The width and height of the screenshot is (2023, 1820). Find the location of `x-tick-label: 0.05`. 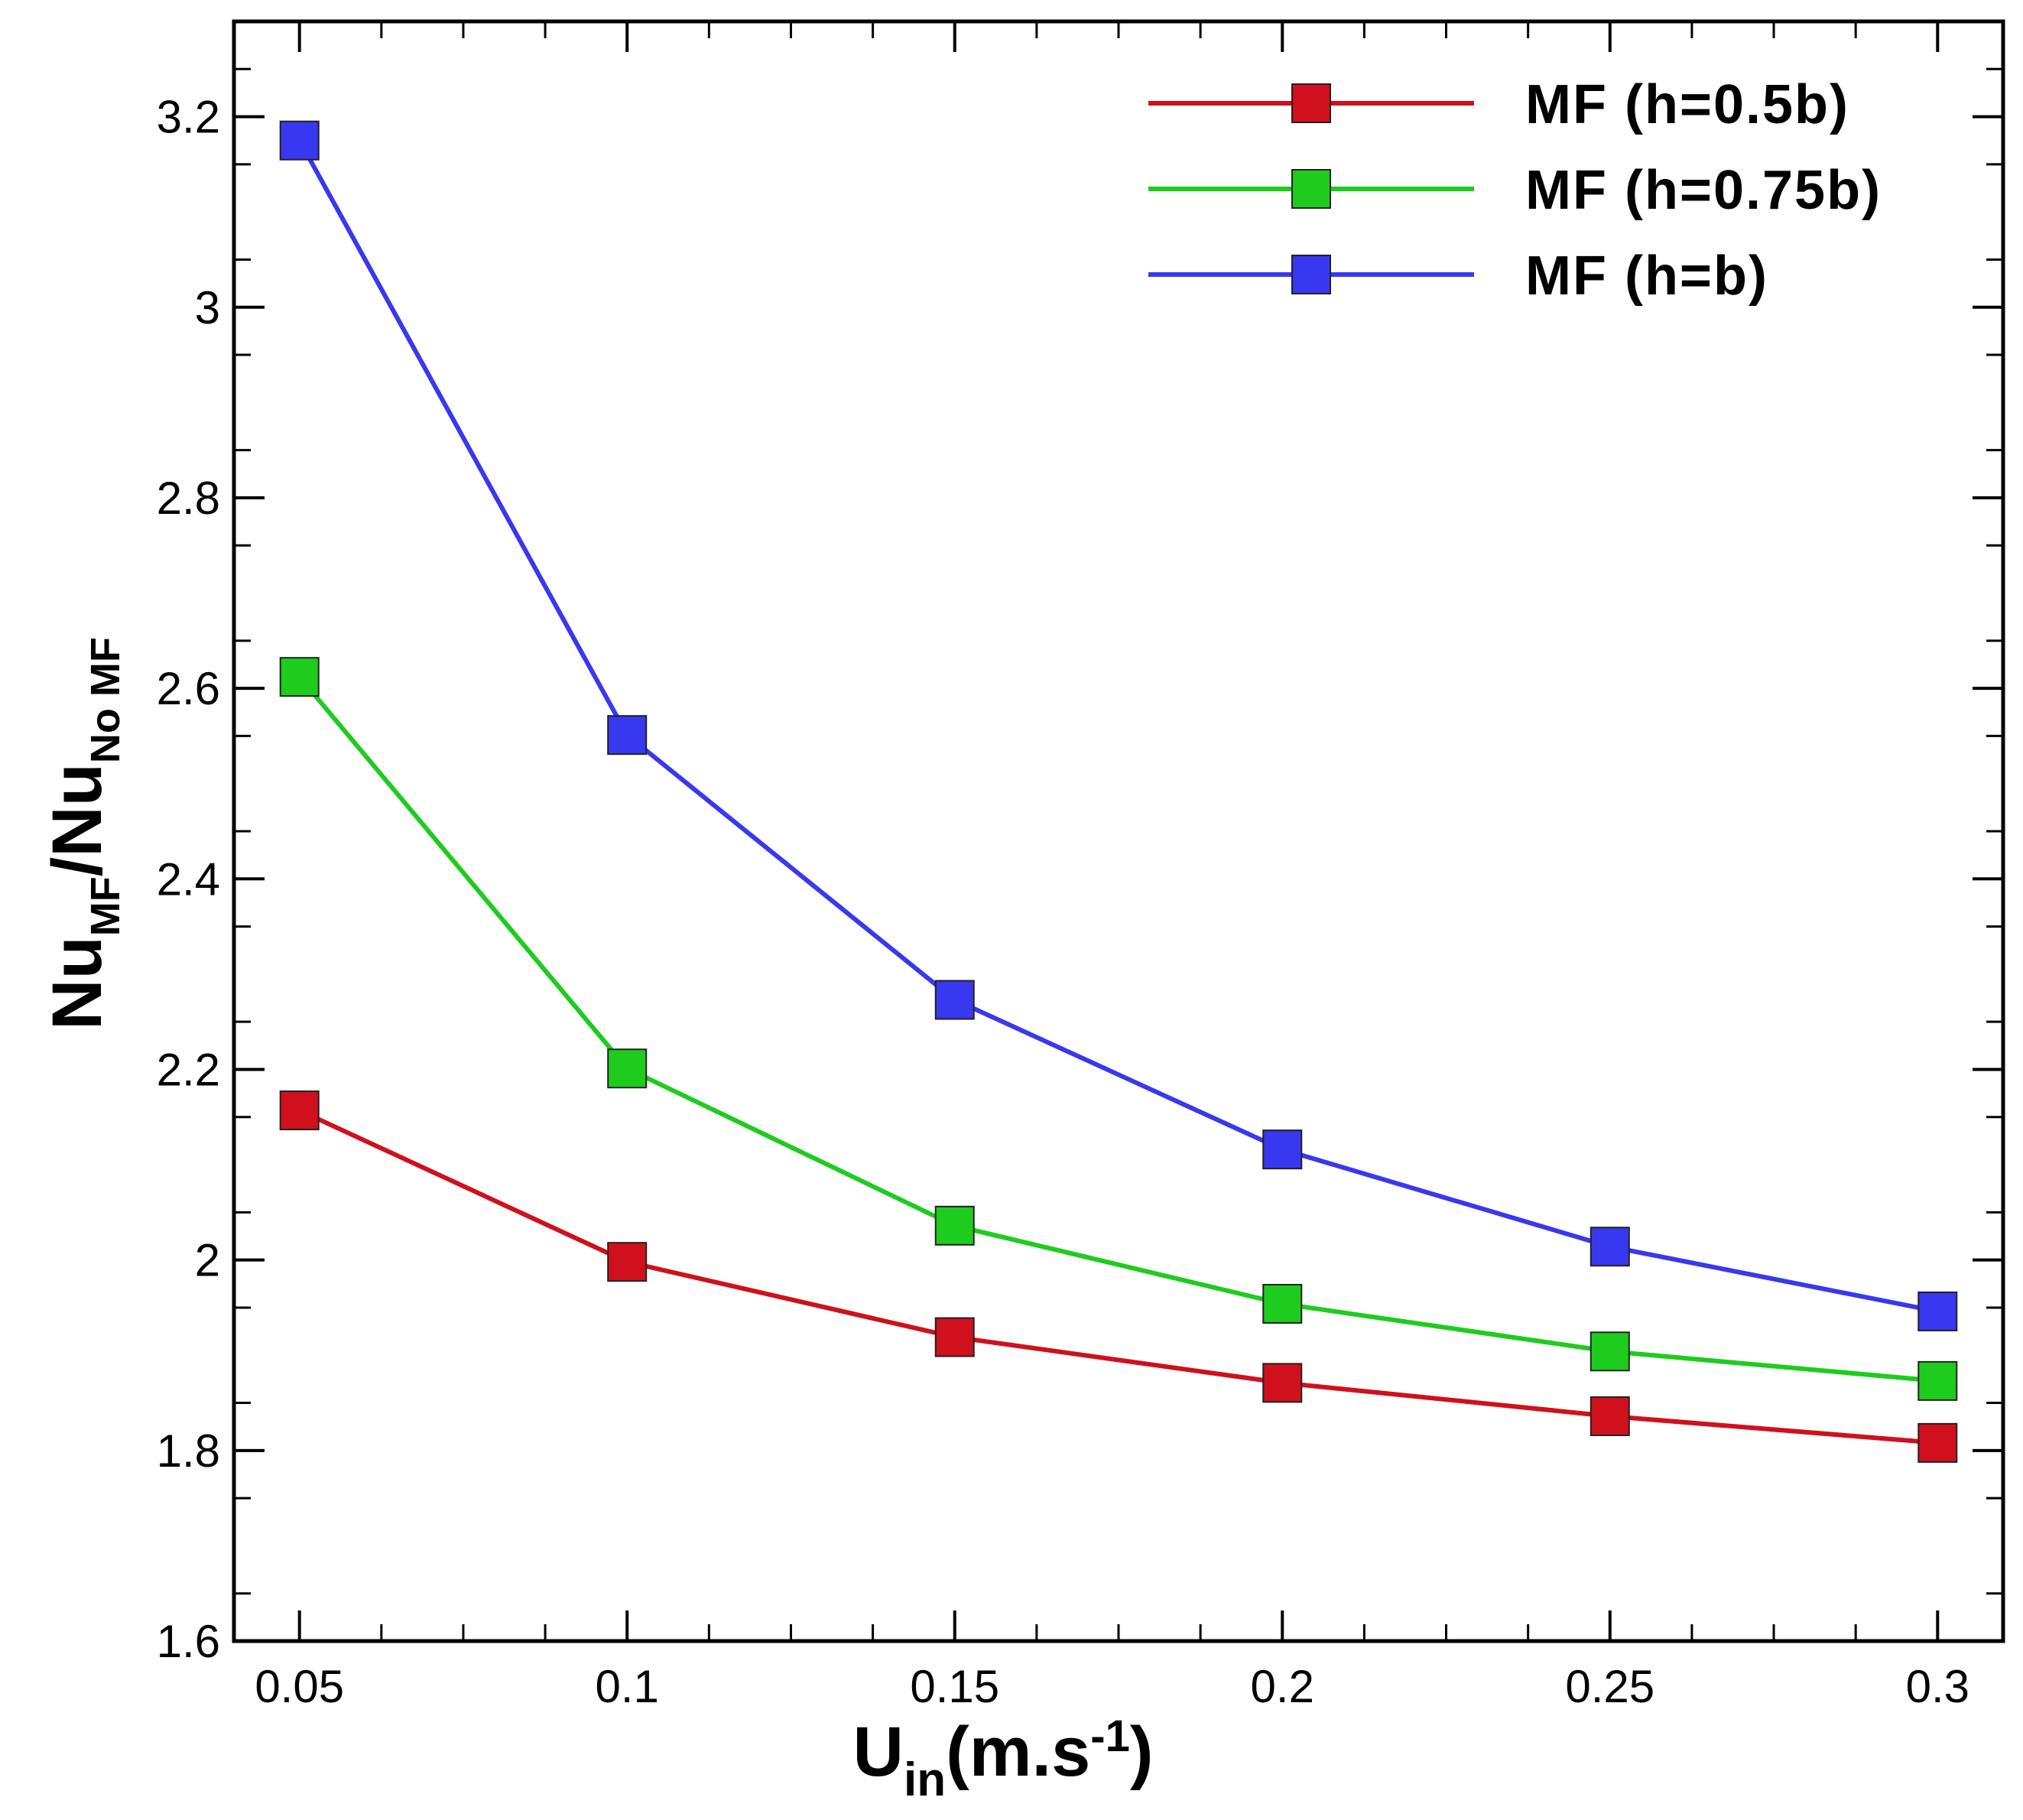

x-tick-label: 0.05 is located at coordinates (299, 1686).